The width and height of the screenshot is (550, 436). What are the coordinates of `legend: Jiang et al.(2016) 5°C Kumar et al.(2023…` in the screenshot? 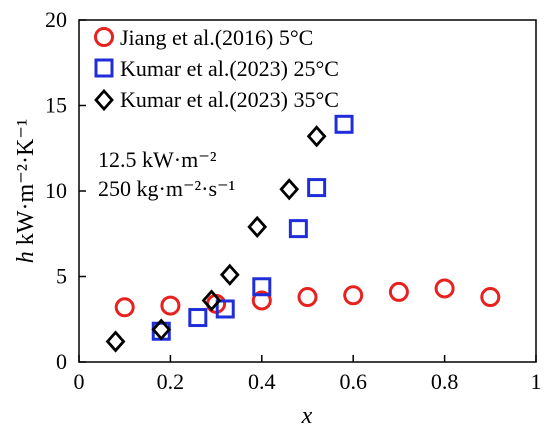 It's located at (216, 68).